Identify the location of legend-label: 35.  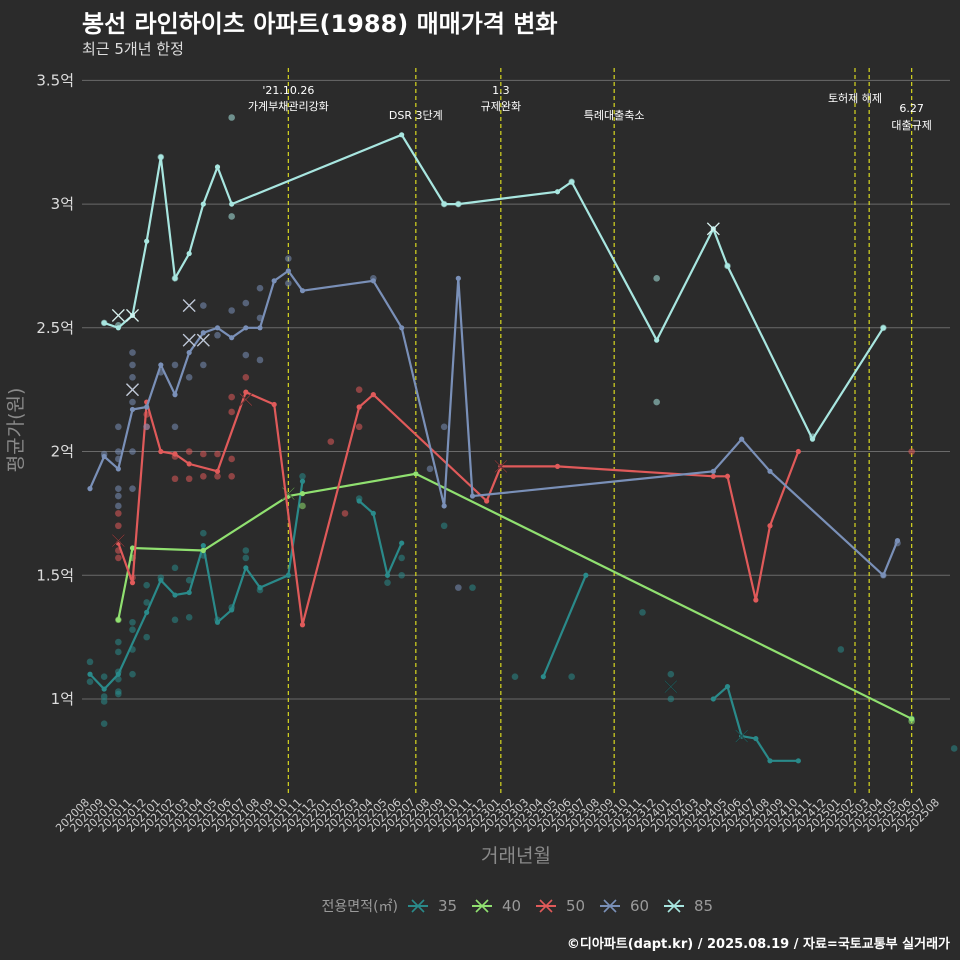
(447, 906).